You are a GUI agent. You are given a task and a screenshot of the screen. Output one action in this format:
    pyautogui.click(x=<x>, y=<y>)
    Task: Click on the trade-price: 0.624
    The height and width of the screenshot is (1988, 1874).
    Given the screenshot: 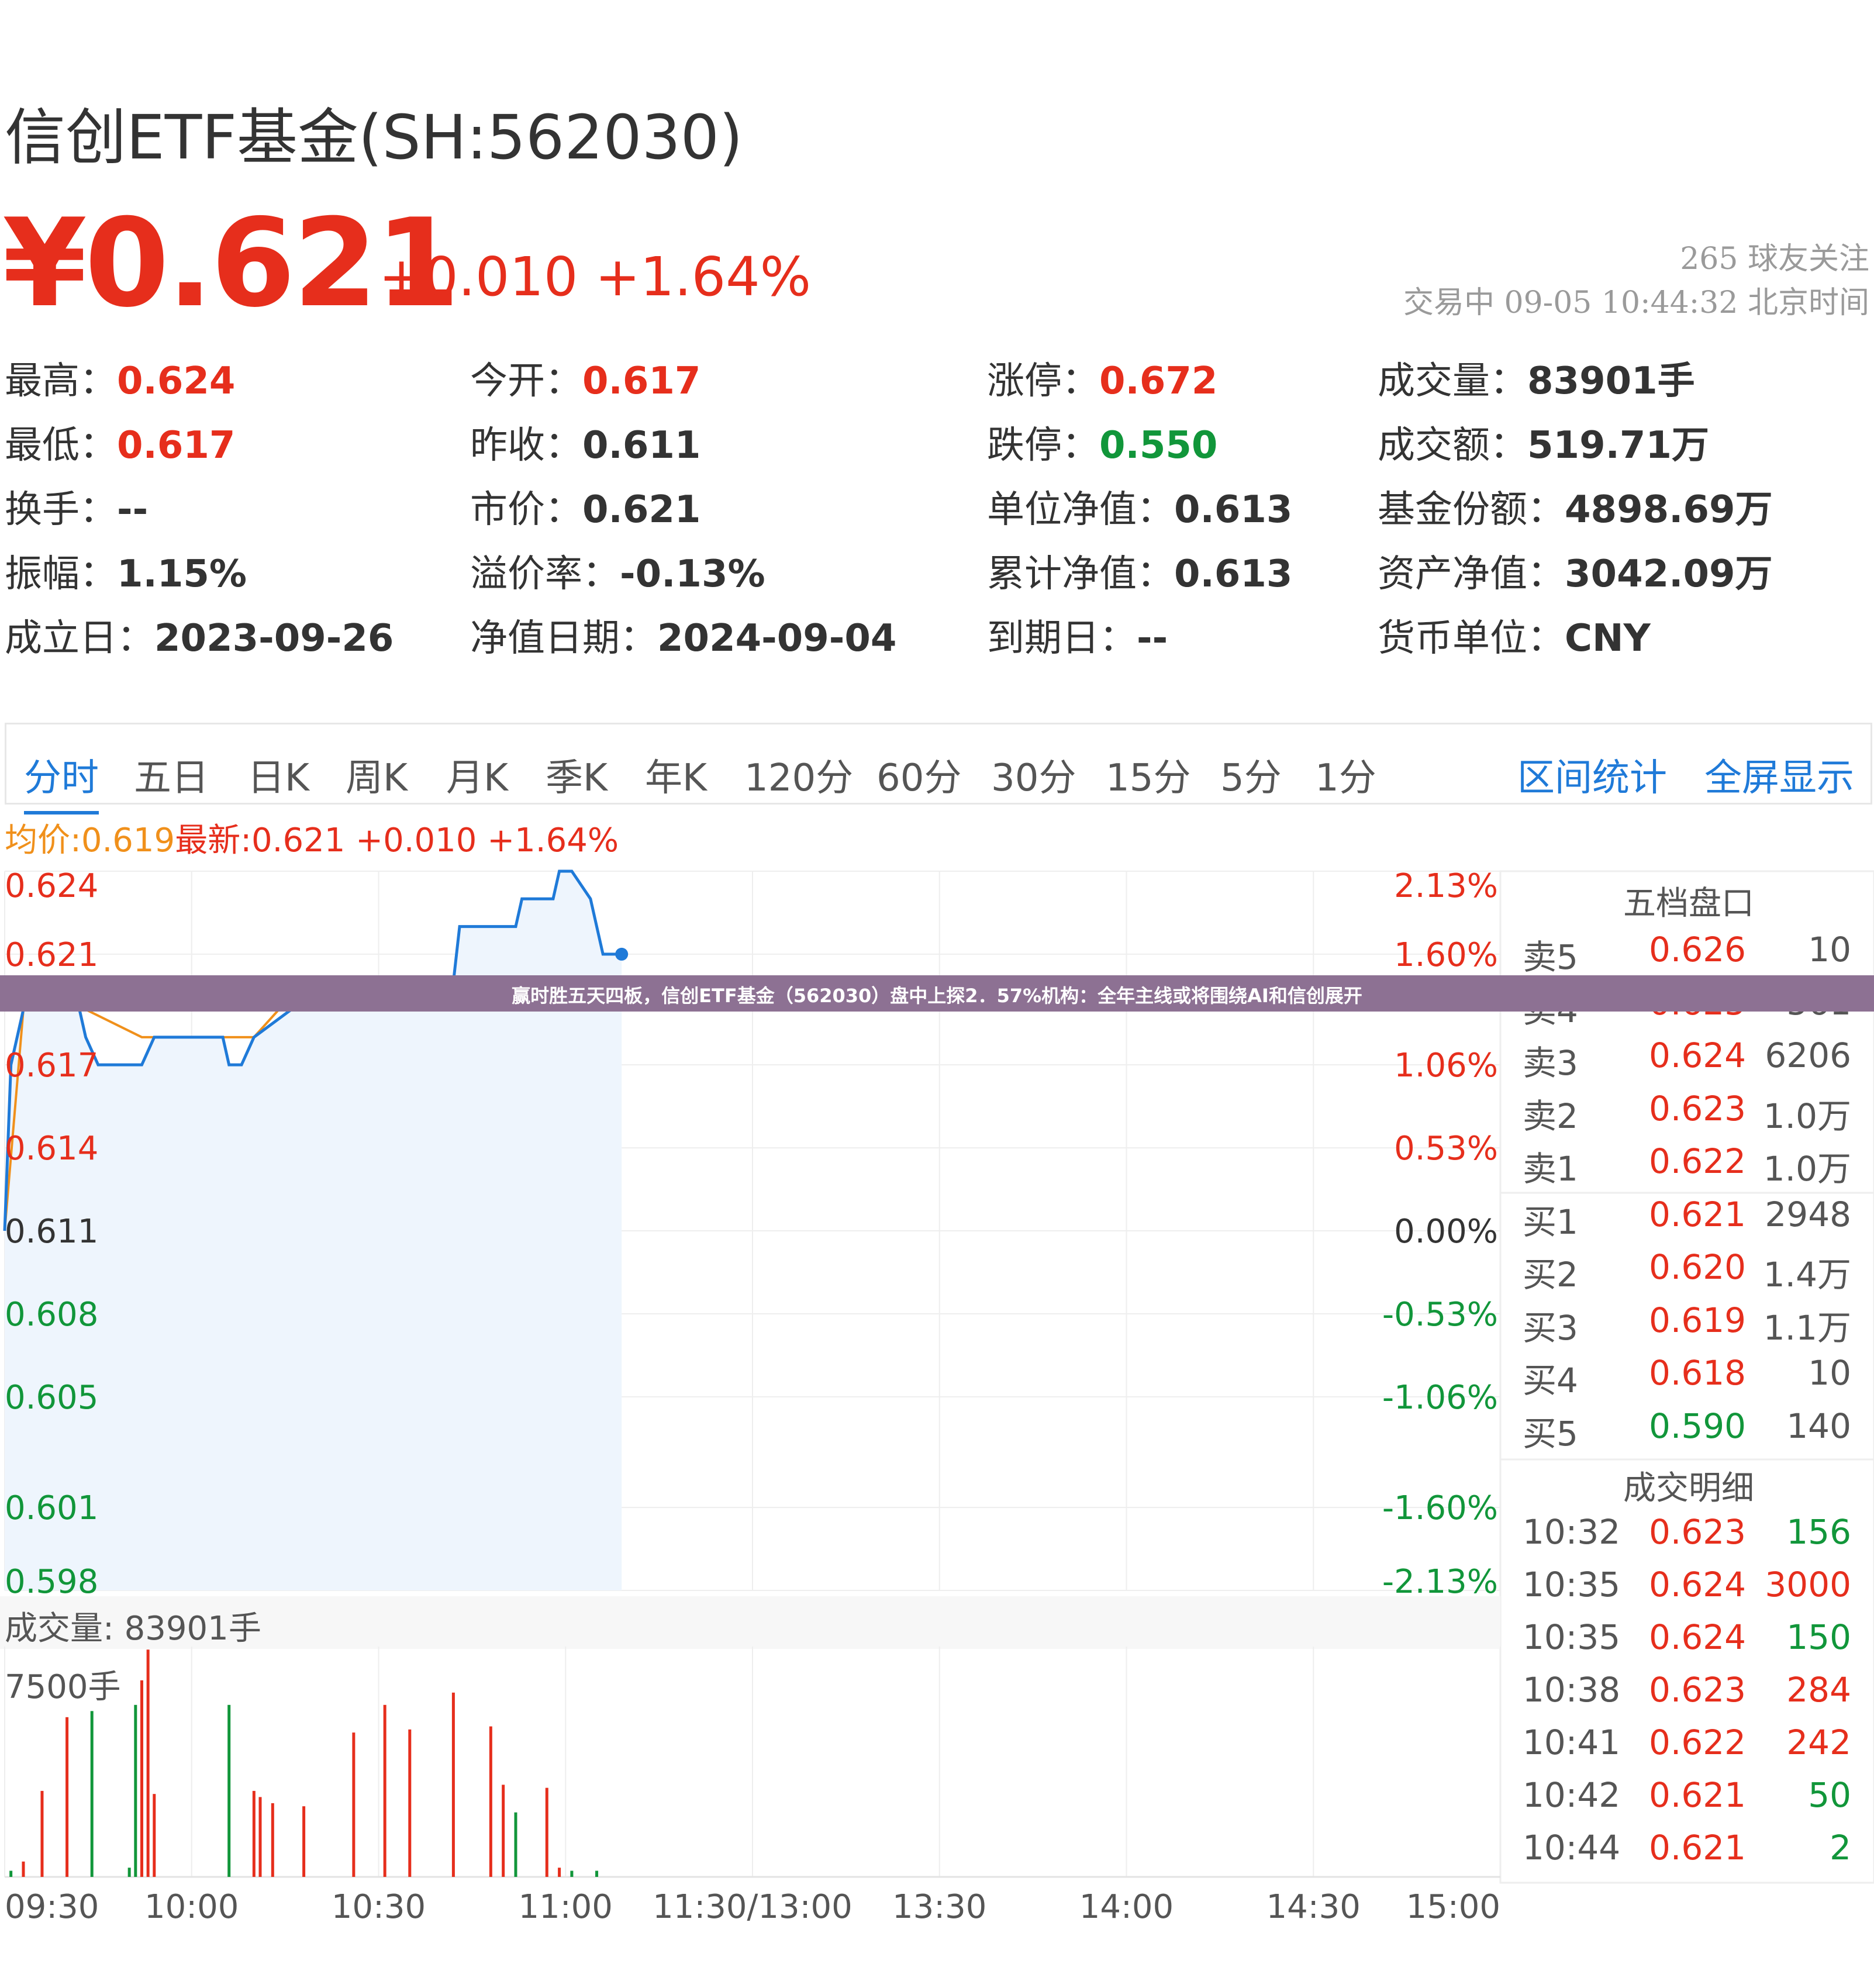 What is the action you would take?
    pyautogui.click(x=1698, y=1584)
    